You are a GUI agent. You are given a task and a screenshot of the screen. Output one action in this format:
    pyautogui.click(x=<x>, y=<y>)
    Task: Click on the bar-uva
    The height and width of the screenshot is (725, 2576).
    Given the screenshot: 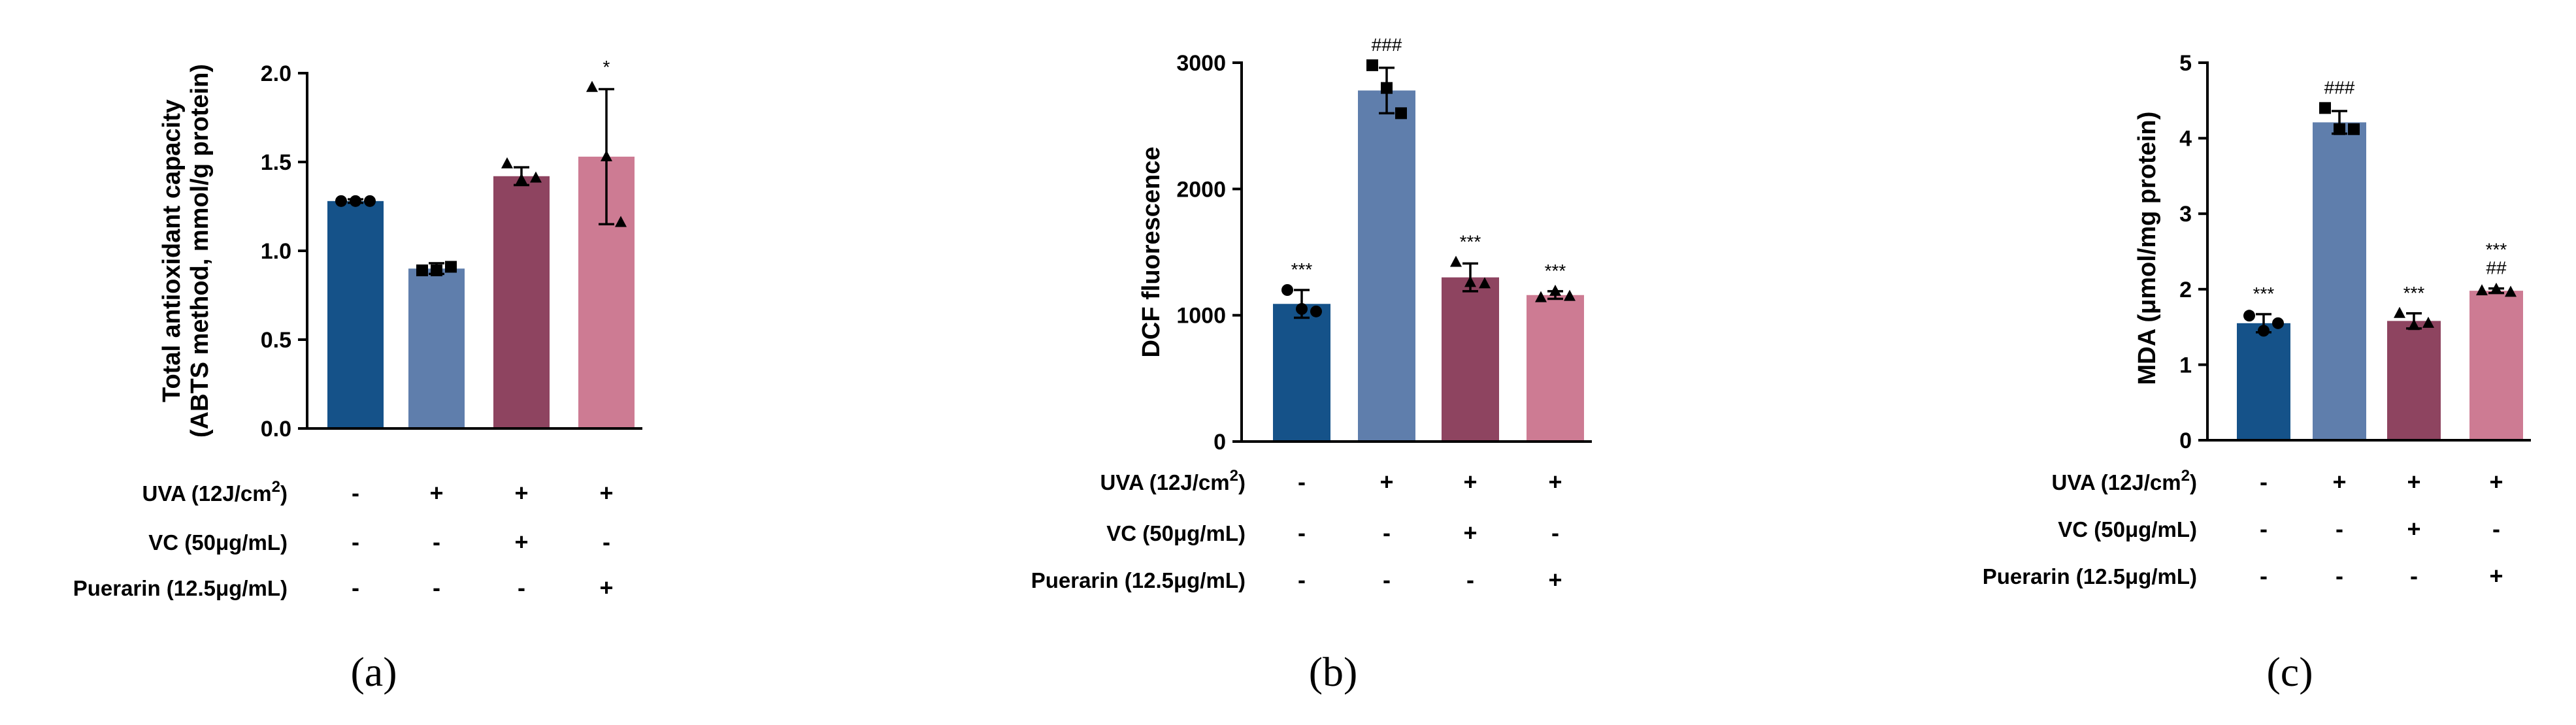 What is the action you would take?
    pyautogui.click(x=436, y=348)
    